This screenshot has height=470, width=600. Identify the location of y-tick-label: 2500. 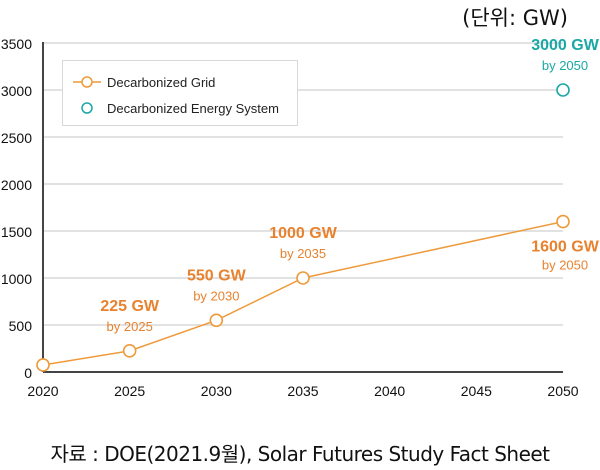
(16, 138).